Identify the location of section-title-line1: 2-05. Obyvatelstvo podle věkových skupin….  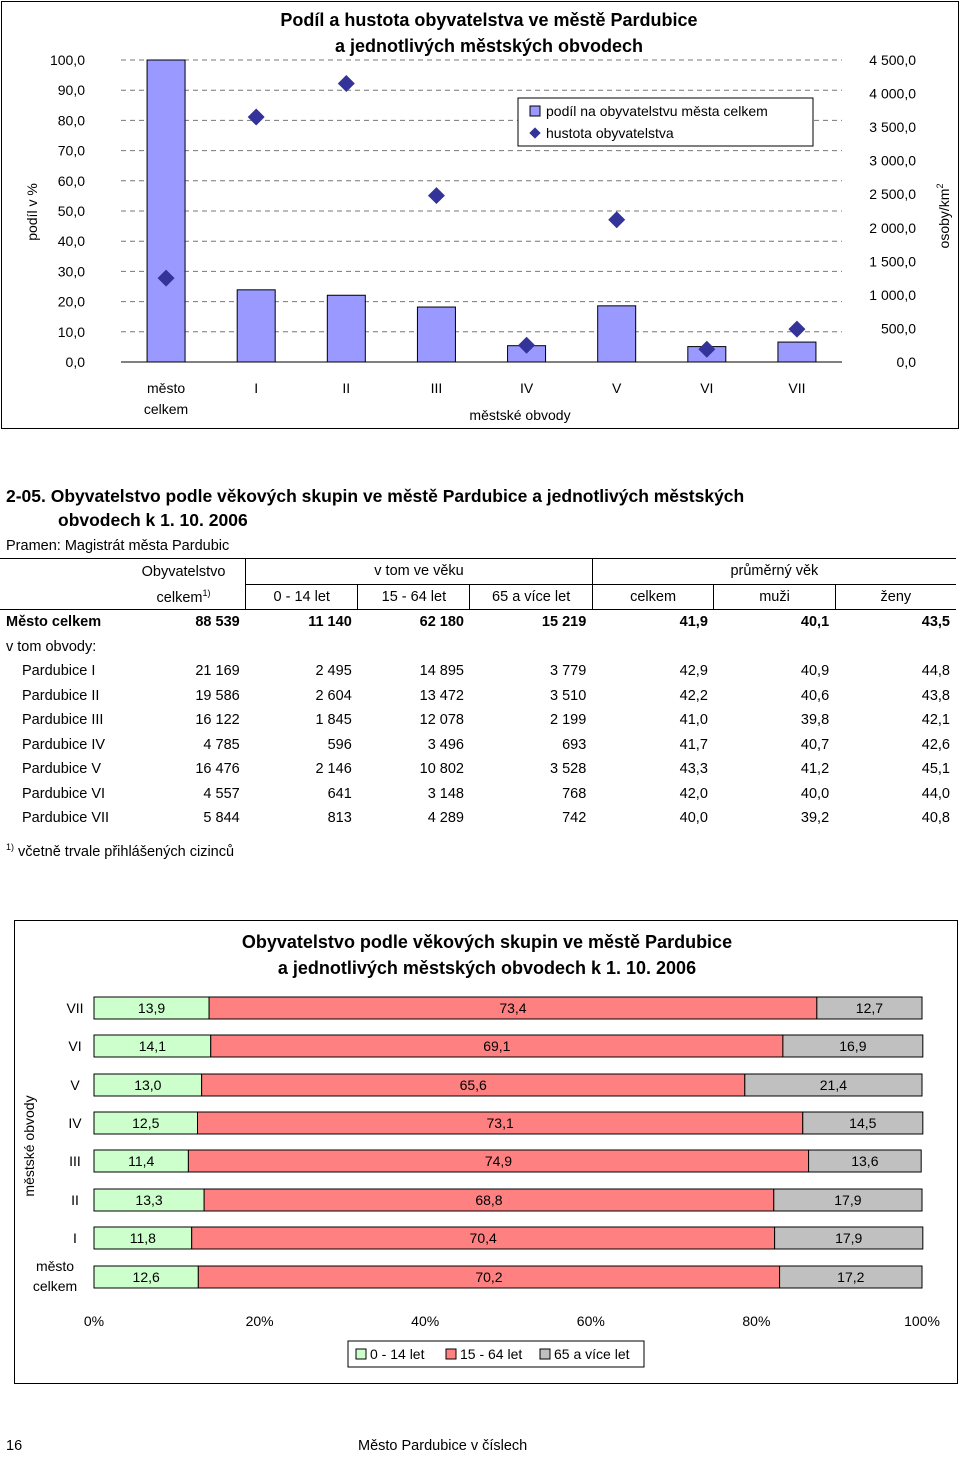
(375, 496).